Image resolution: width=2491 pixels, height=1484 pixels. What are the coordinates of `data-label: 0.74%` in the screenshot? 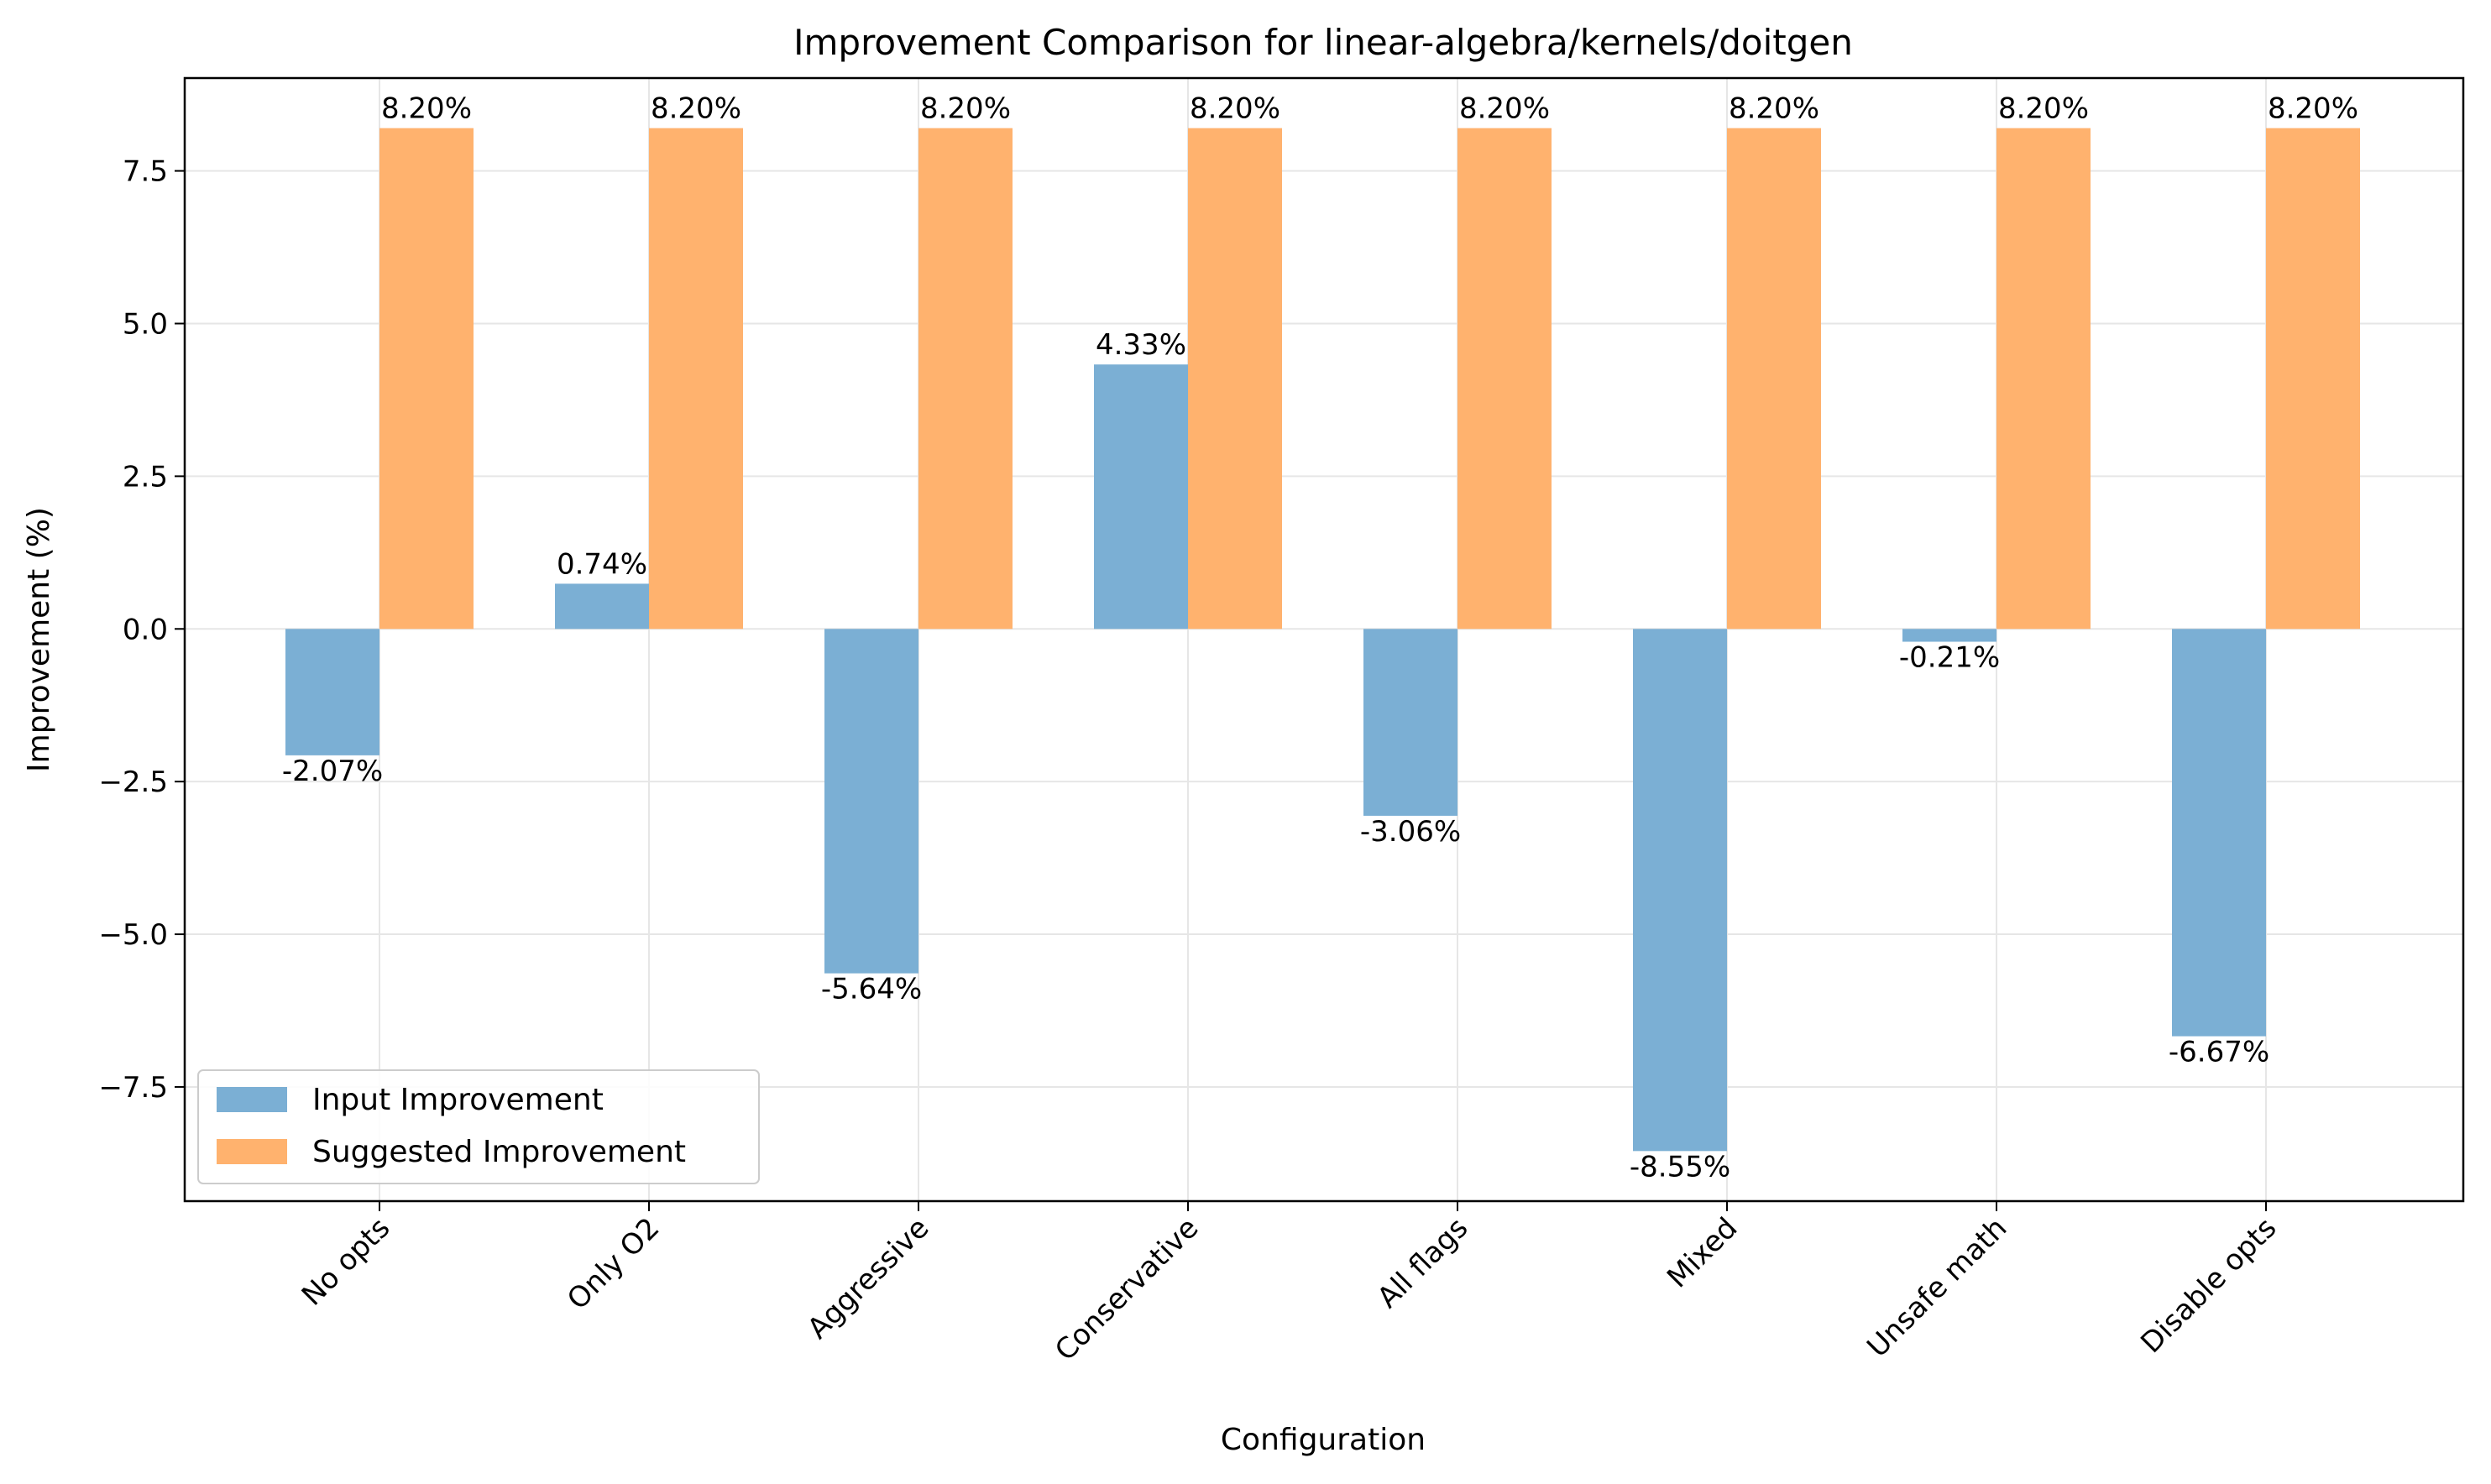 It's located at (602, 564).